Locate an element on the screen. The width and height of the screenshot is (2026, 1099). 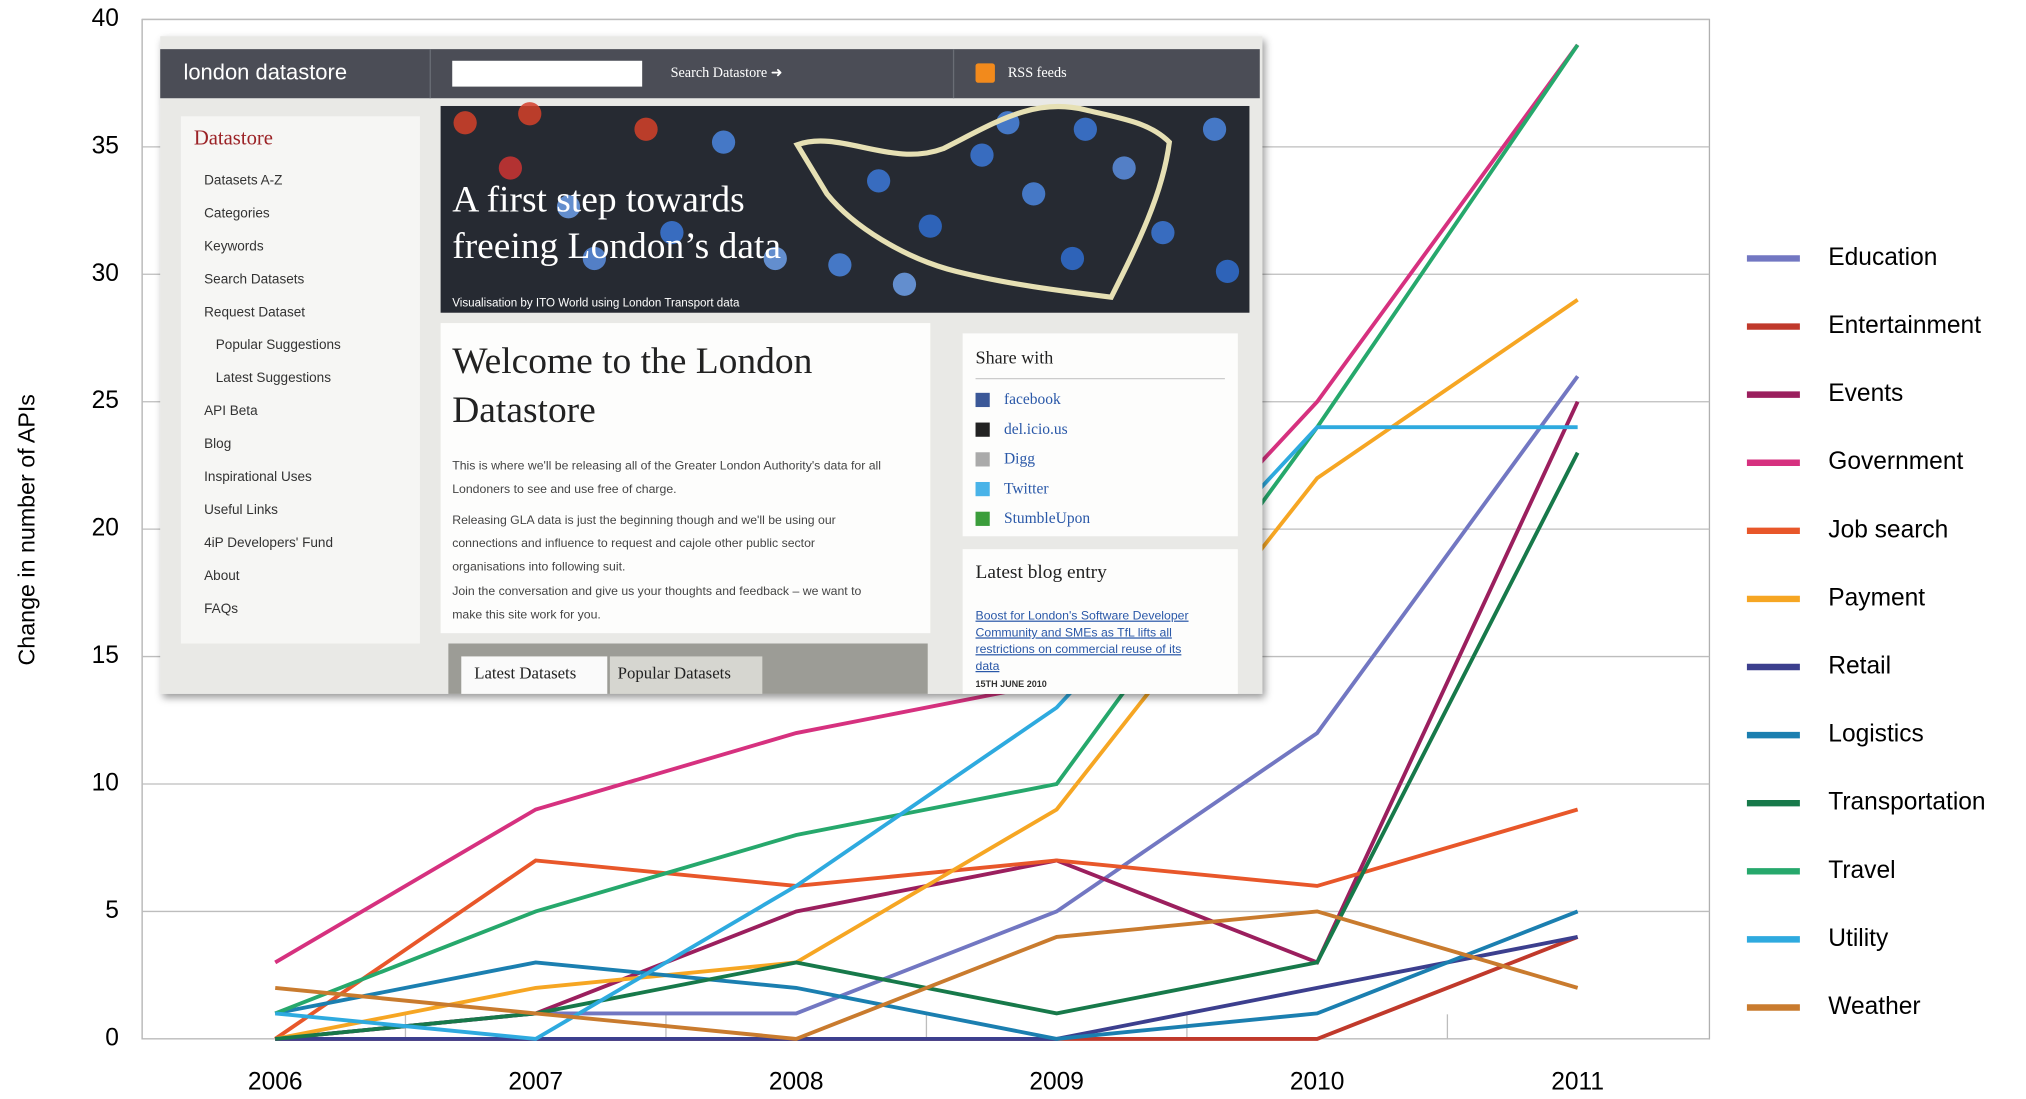
share-link: Twitter is located at coordinates (1026, 488).